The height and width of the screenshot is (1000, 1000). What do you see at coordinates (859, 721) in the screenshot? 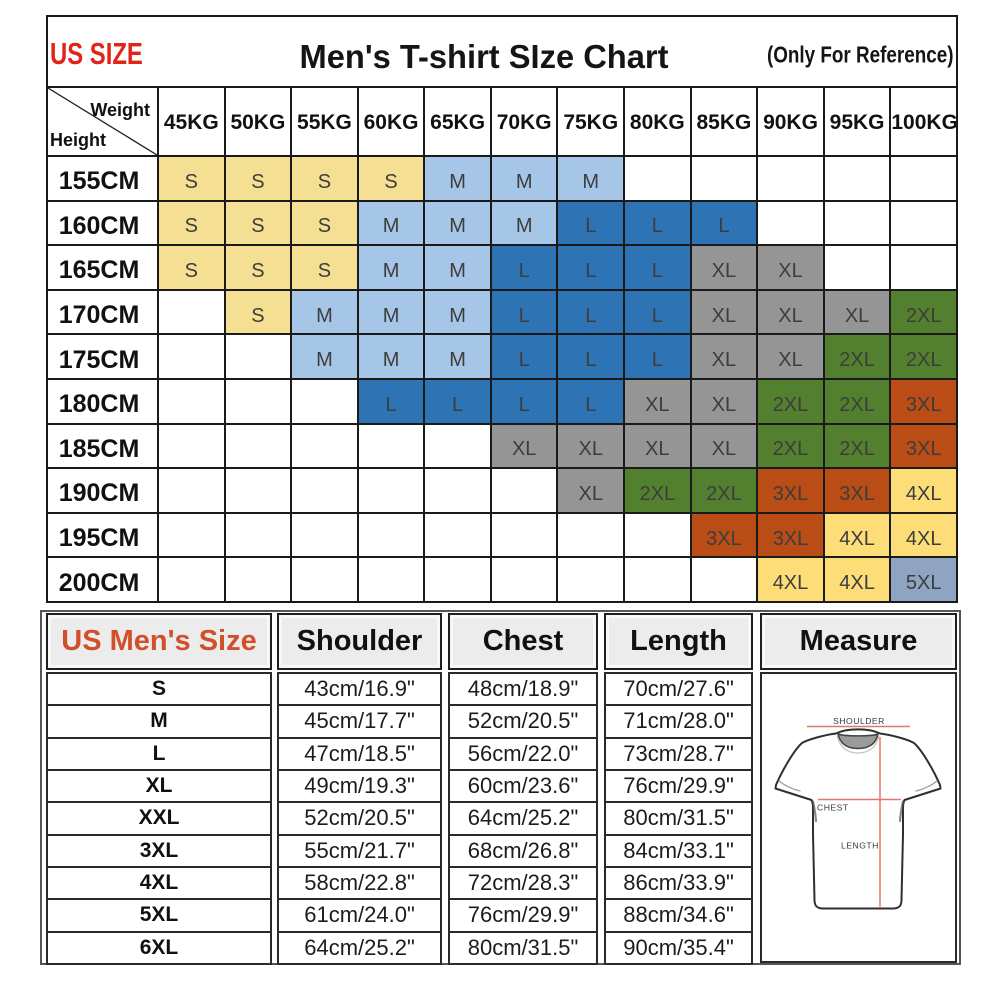
I see `svg-text: SHOULDER` at bounding box center [859, 721].